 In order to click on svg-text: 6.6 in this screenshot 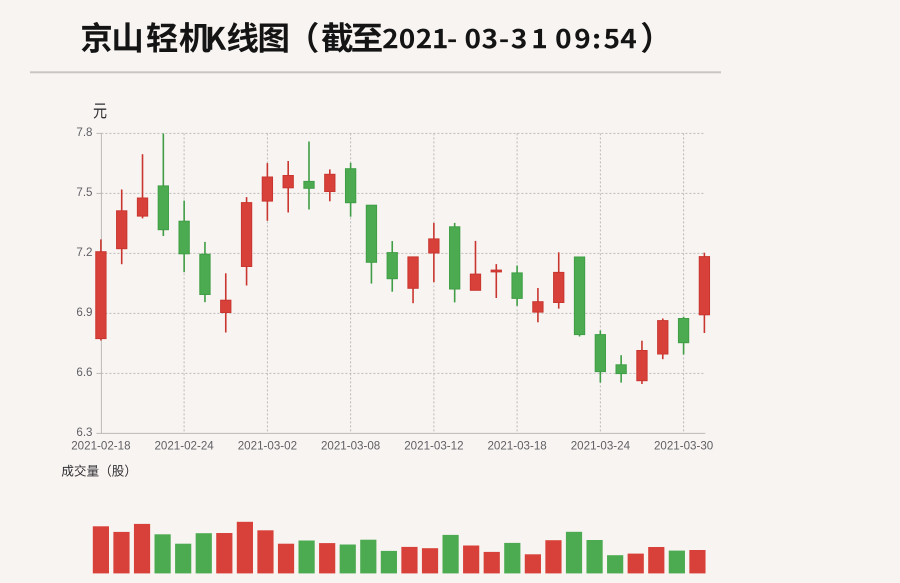, I will do `click(84, 372)`.